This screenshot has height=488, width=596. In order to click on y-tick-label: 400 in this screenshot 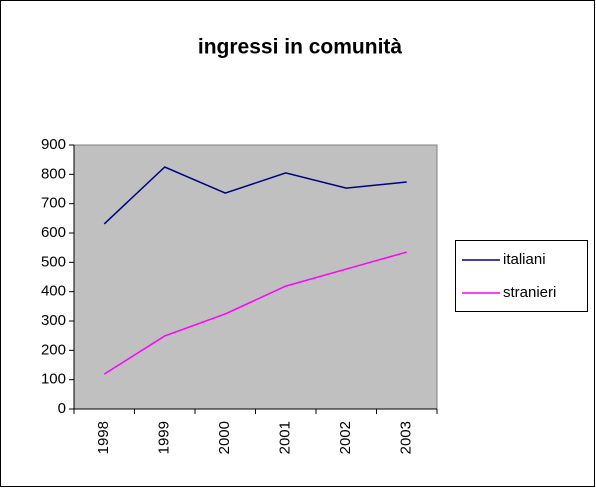, I will do `click(53, 291)`.